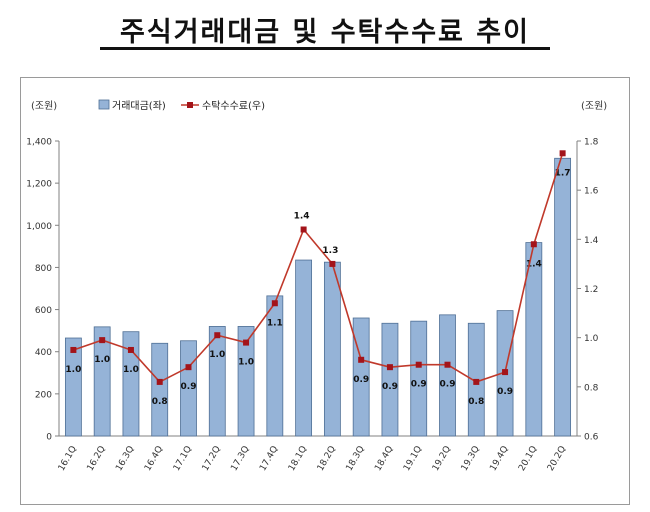 The image size is (650, 512). I want to click on fee-peak-label: 1.3, so click(330, 251).